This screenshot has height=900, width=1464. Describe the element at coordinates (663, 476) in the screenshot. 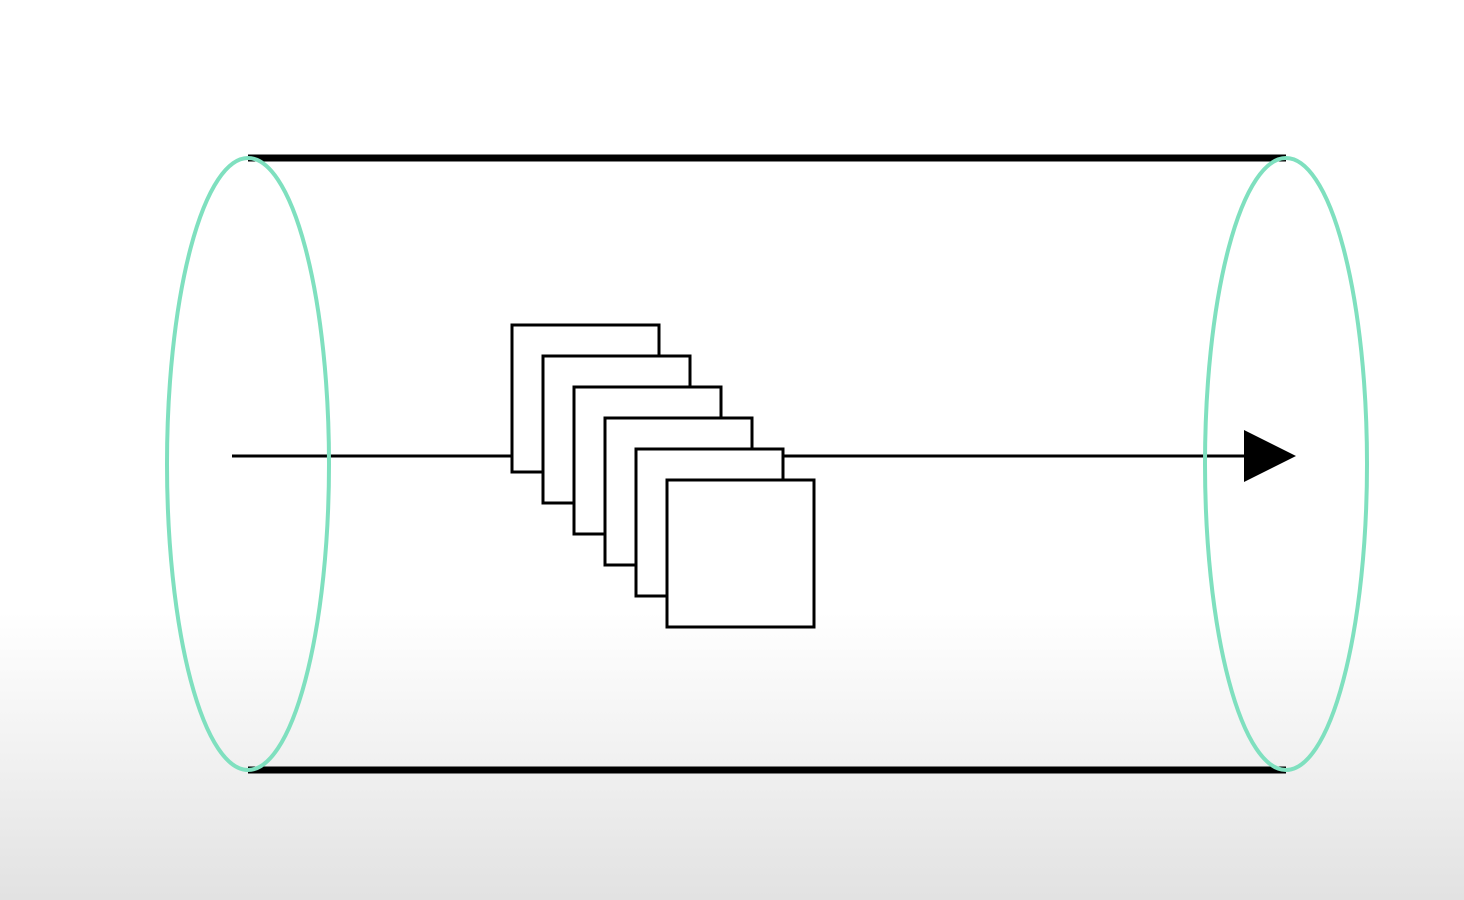

I see `stacked-frames` at that location.